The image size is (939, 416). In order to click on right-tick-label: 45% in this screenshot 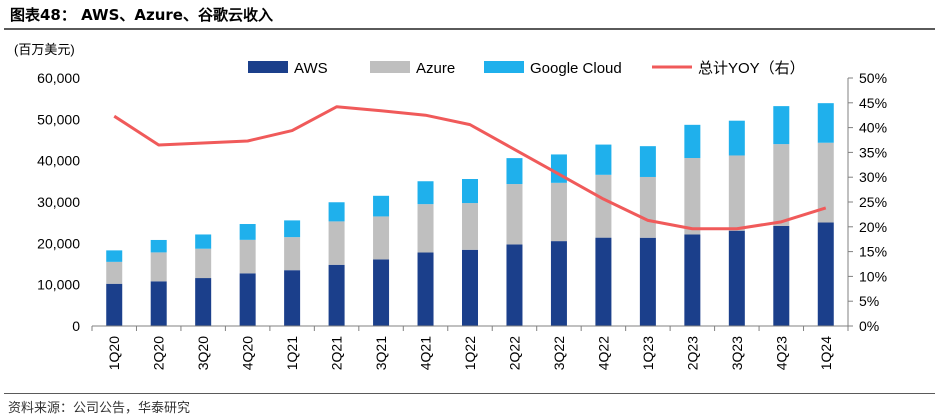, I will do `click(873, 103)`.